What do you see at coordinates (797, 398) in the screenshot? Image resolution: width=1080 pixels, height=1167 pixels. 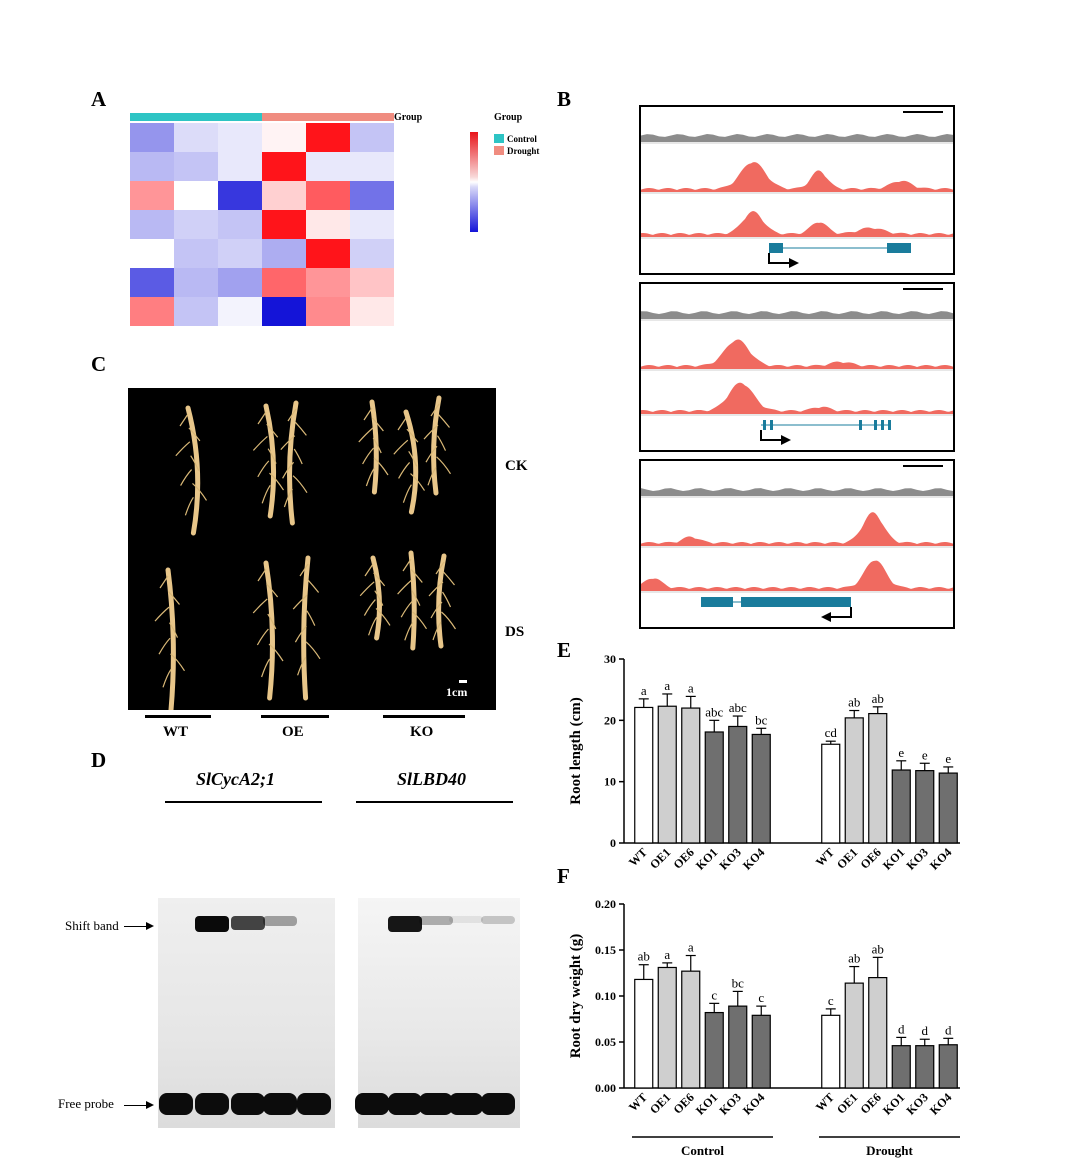 I see `rep2-signal` at bounding box center [797, 398].